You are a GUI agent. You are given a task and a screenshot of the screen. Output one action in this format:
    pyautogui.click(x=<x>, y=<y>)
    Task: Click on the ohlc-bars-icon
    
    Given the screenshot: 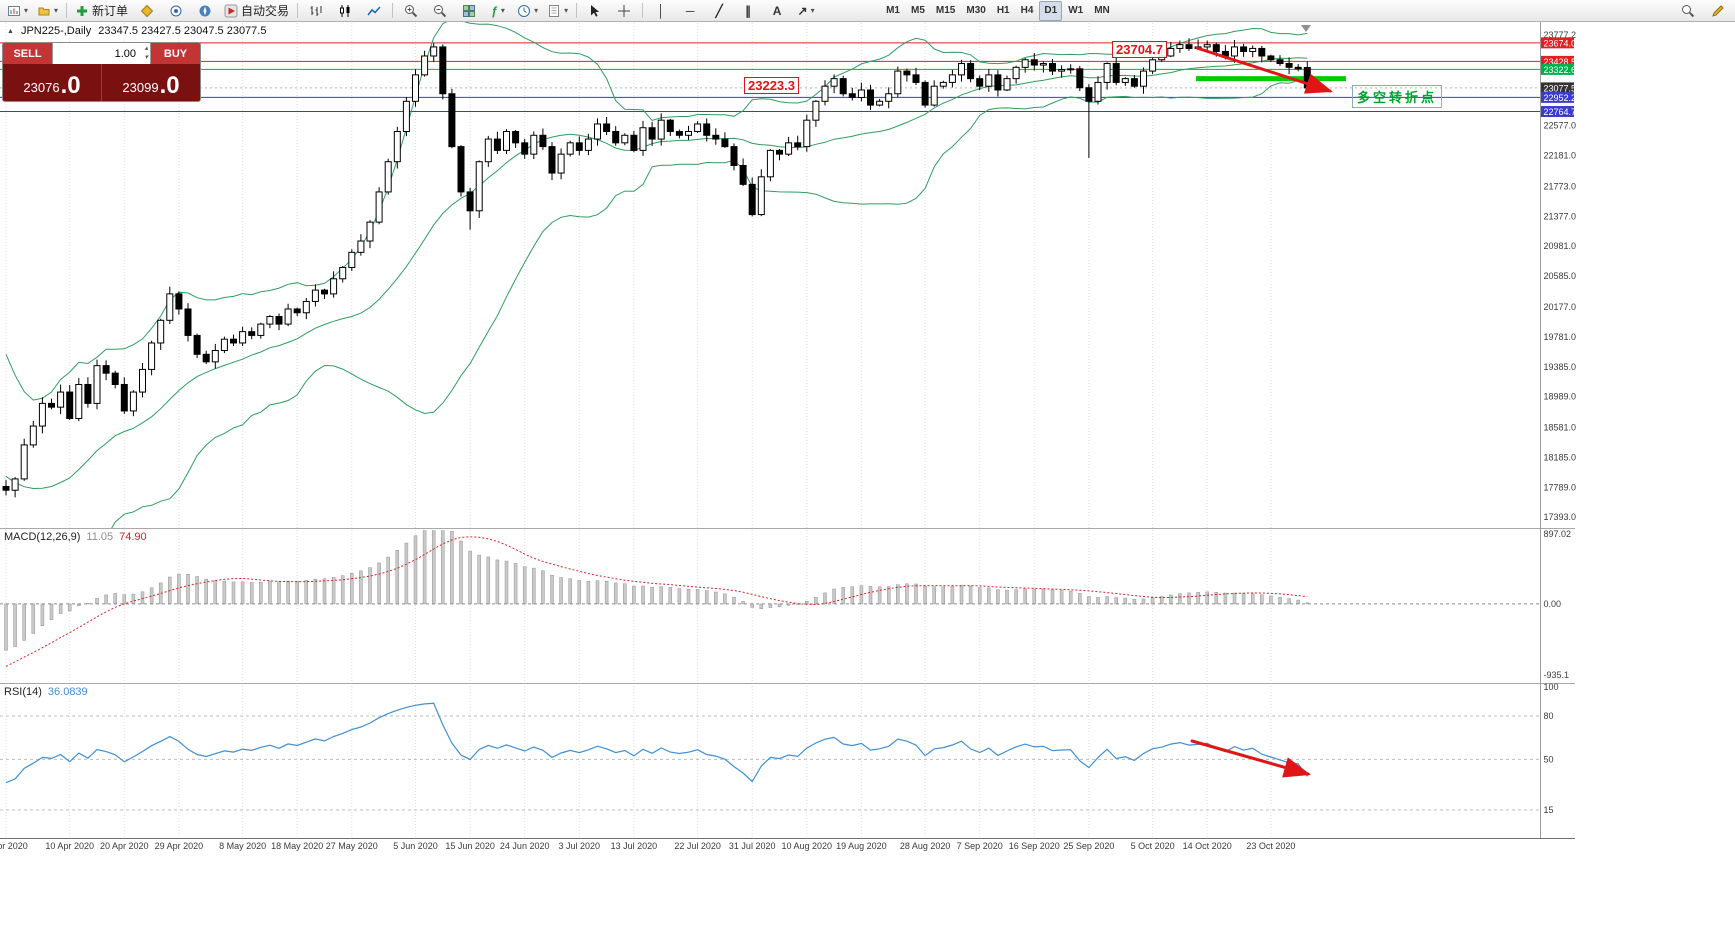 What is the action you would take?
    pyautogui.click(x=316, y=11)
    